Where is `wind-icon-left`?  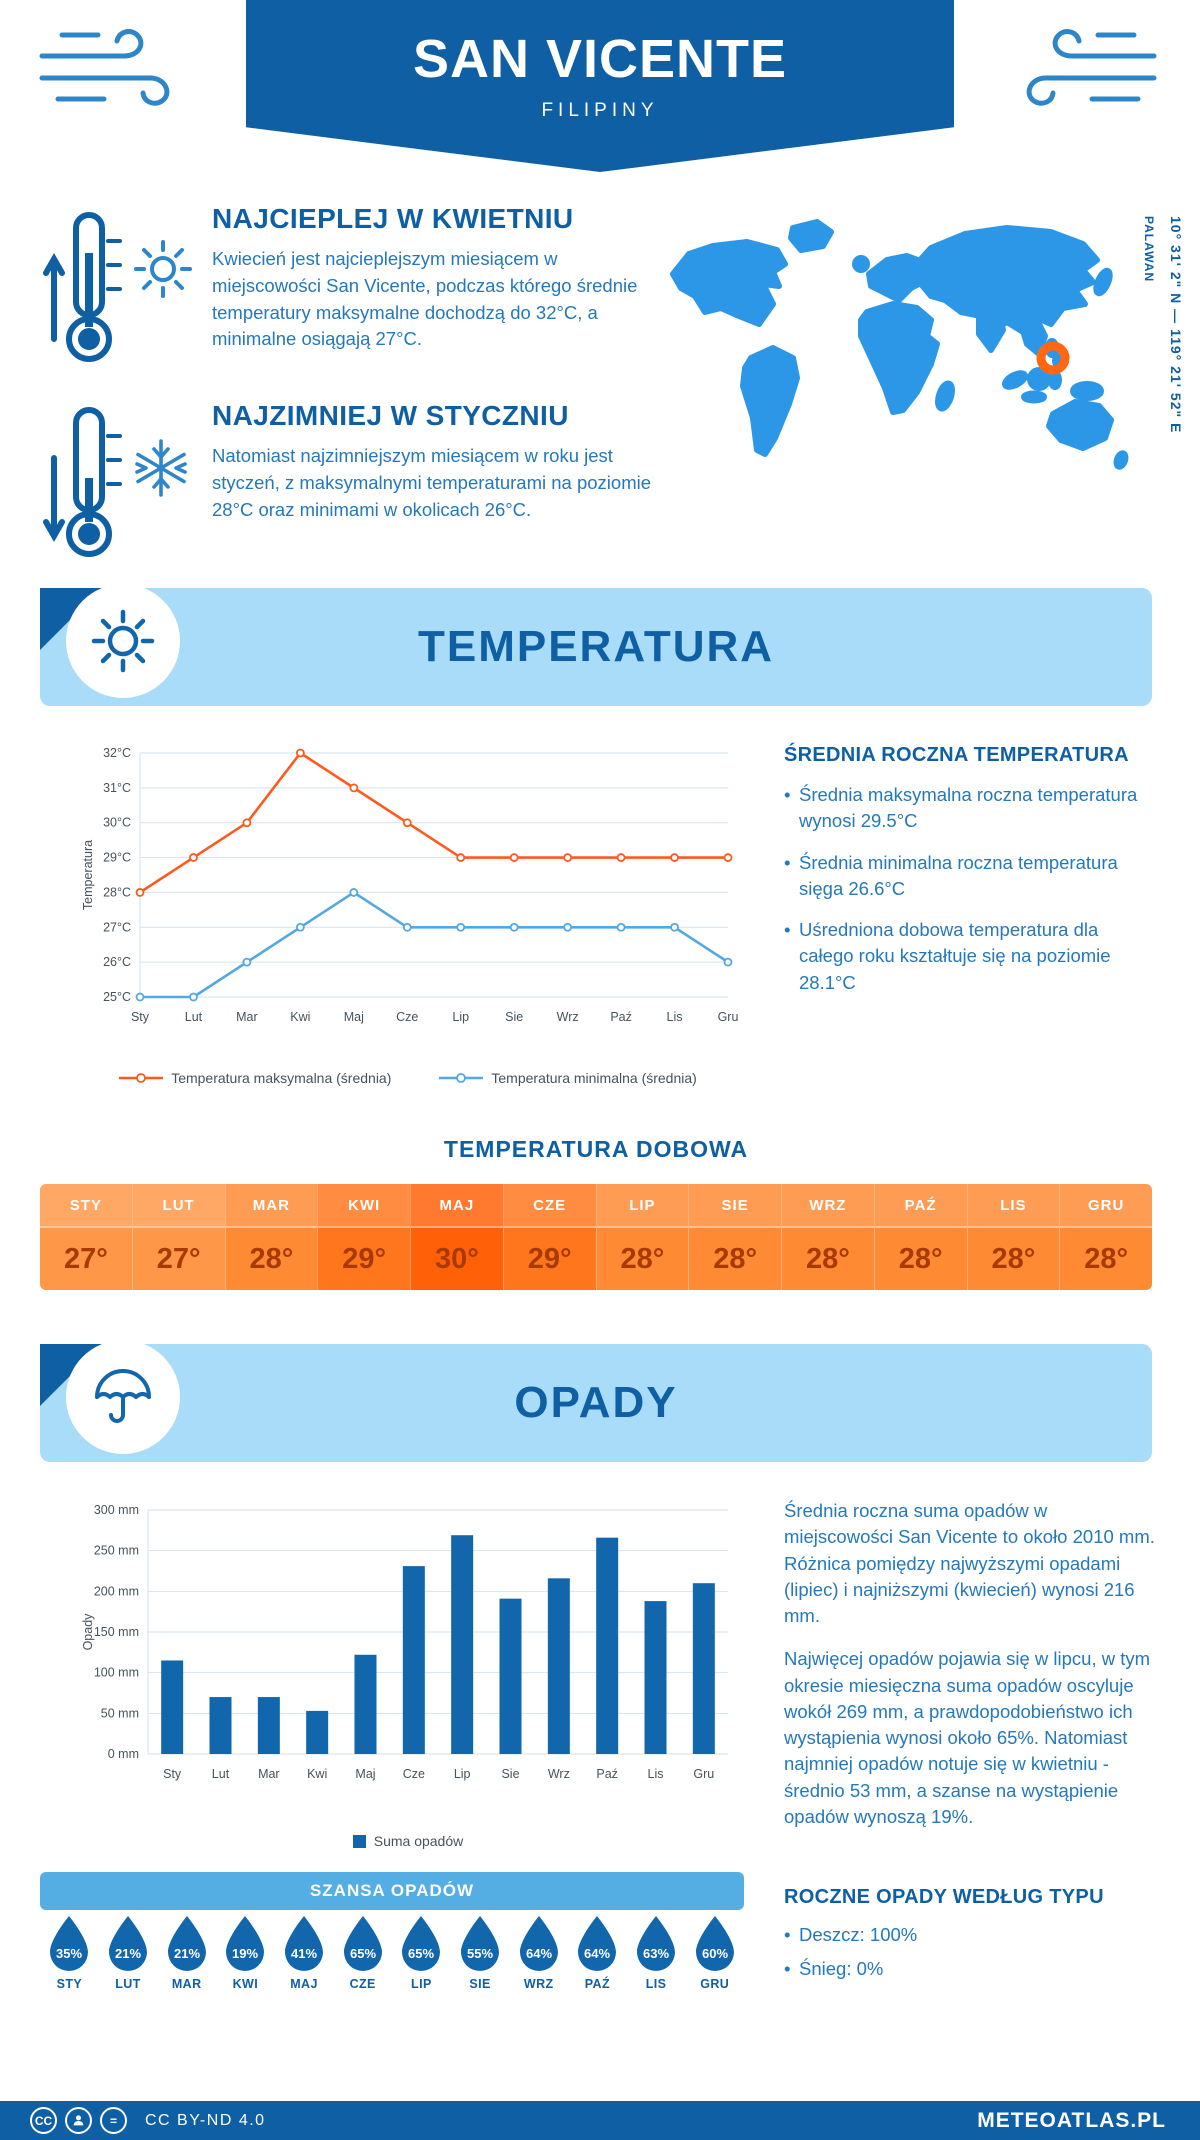 wind-icon-left is located at coordinates (107, 70).